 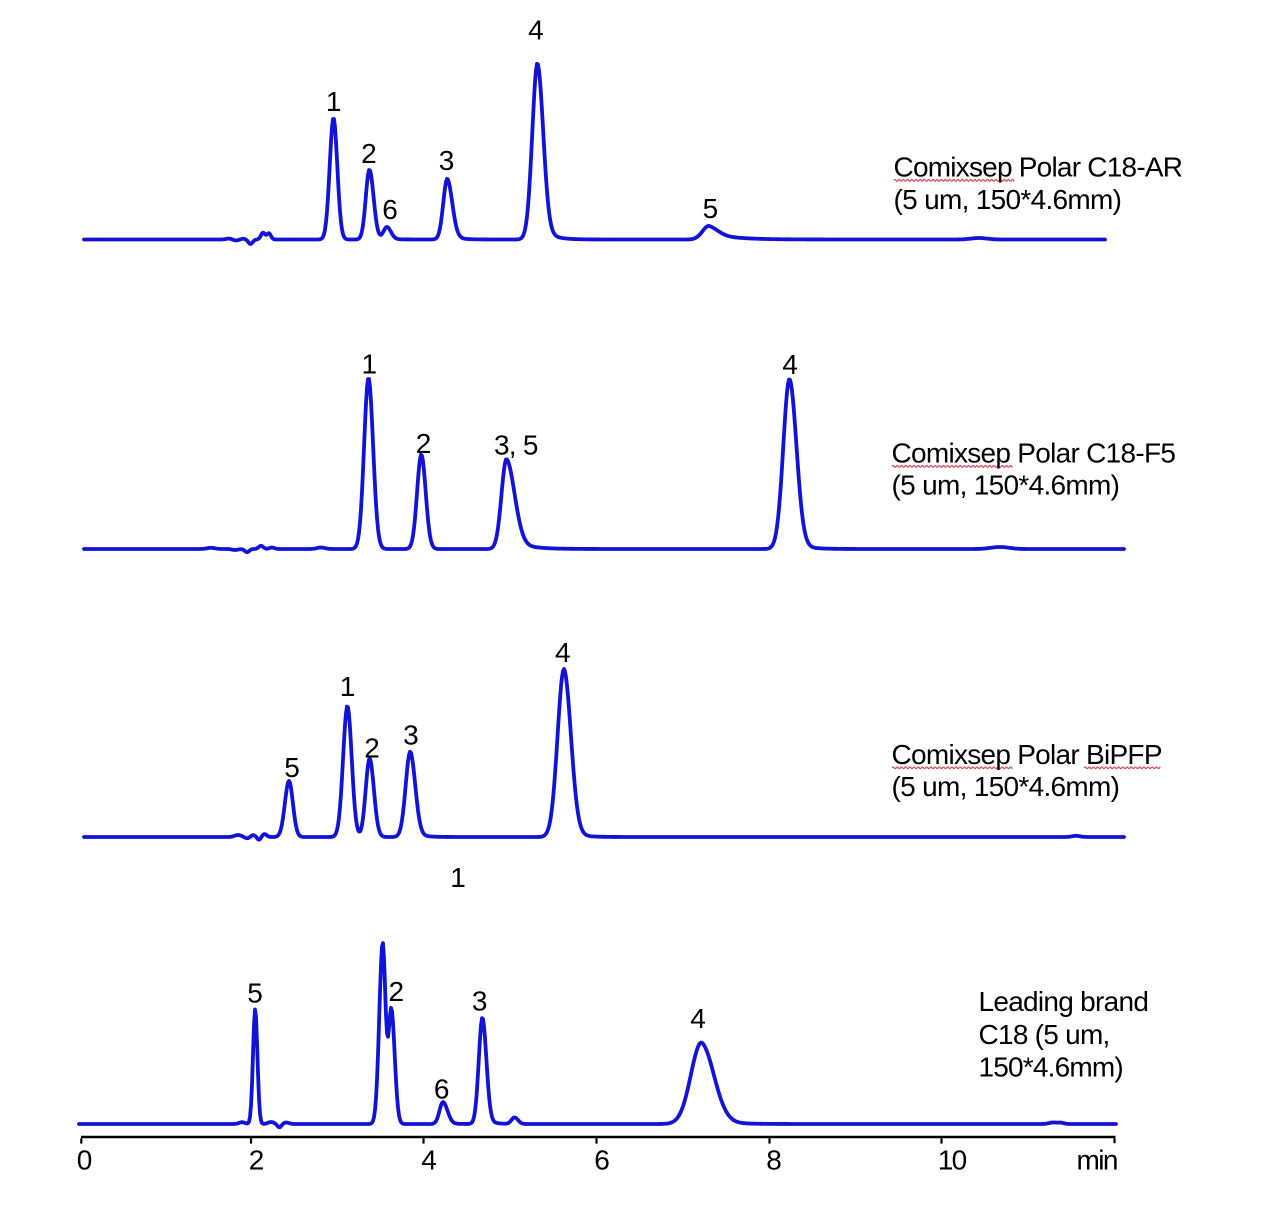 What do you see at coordinates (1045, 1034) in the screenshot?
I see `svg-text: C18 (5 um,` at bounding box center [1045, 1034].